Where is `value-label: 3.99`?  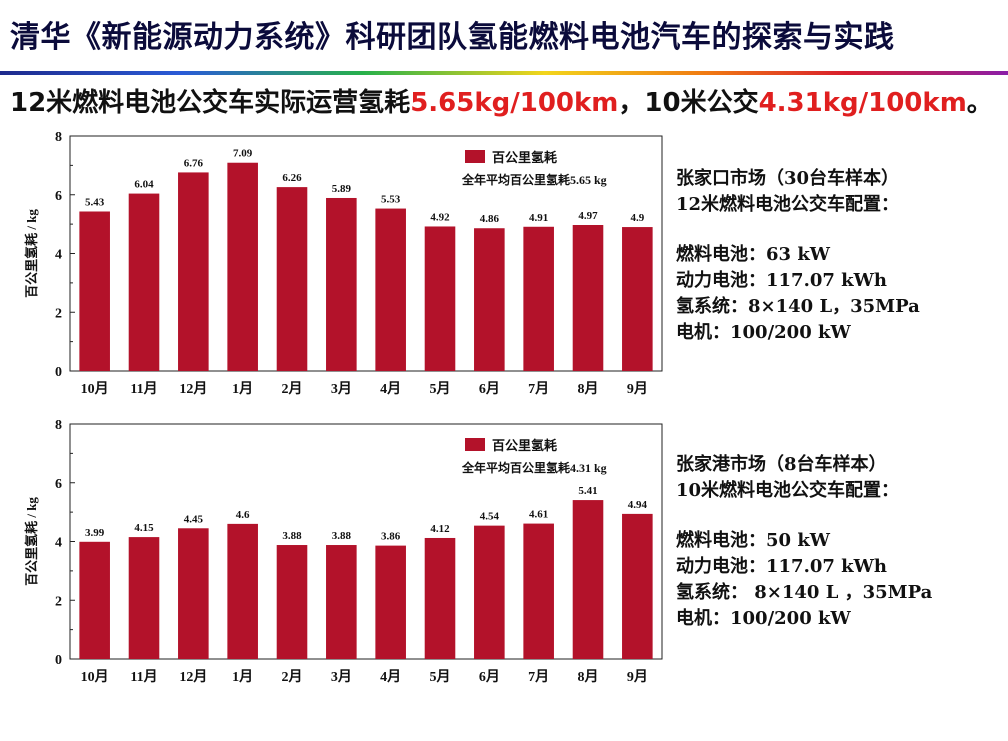 value-label: 3.99 is located at coordinates (95, 533).